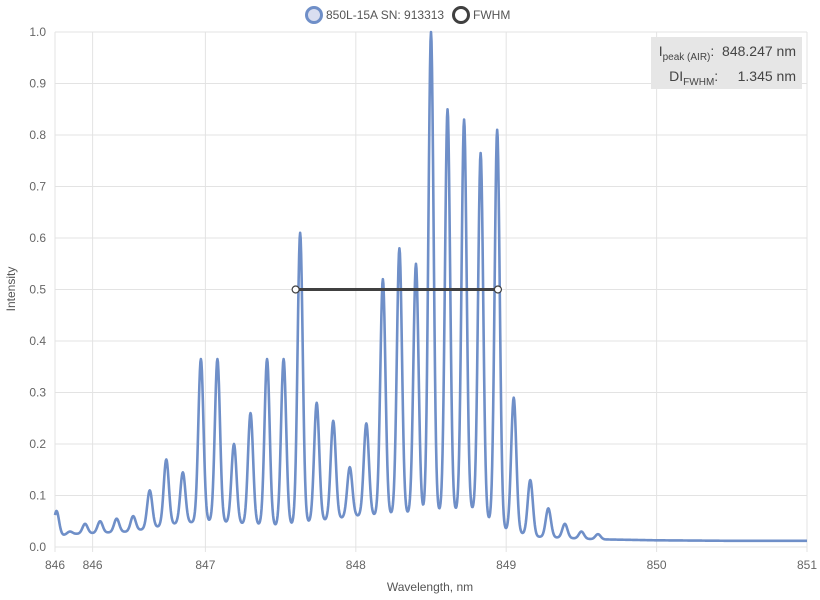 This screenshot has height=600, width=820. I want to click on y-tick-label: 0.4, so click(37, 341).